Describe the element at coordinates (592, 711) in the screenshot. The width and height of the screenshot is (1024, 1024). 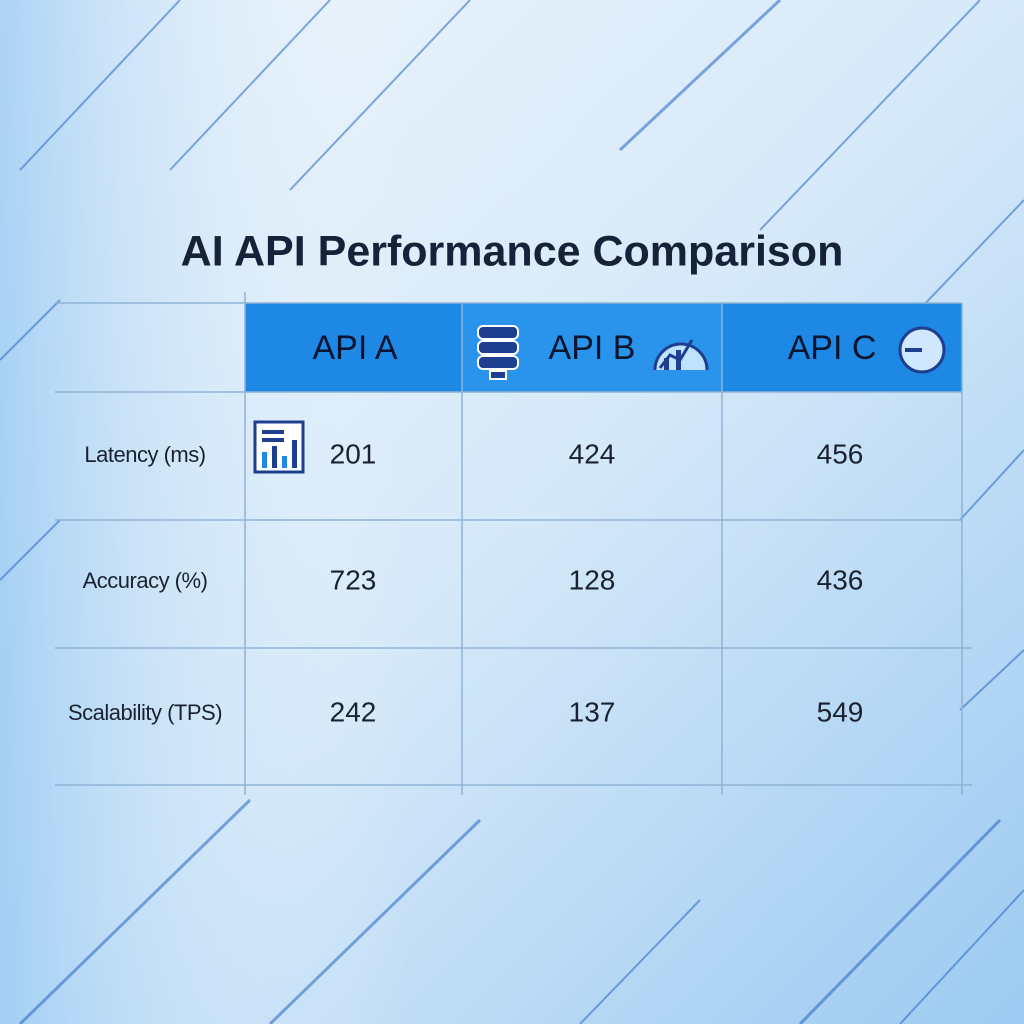
I see `cell-value: 137` at that location.